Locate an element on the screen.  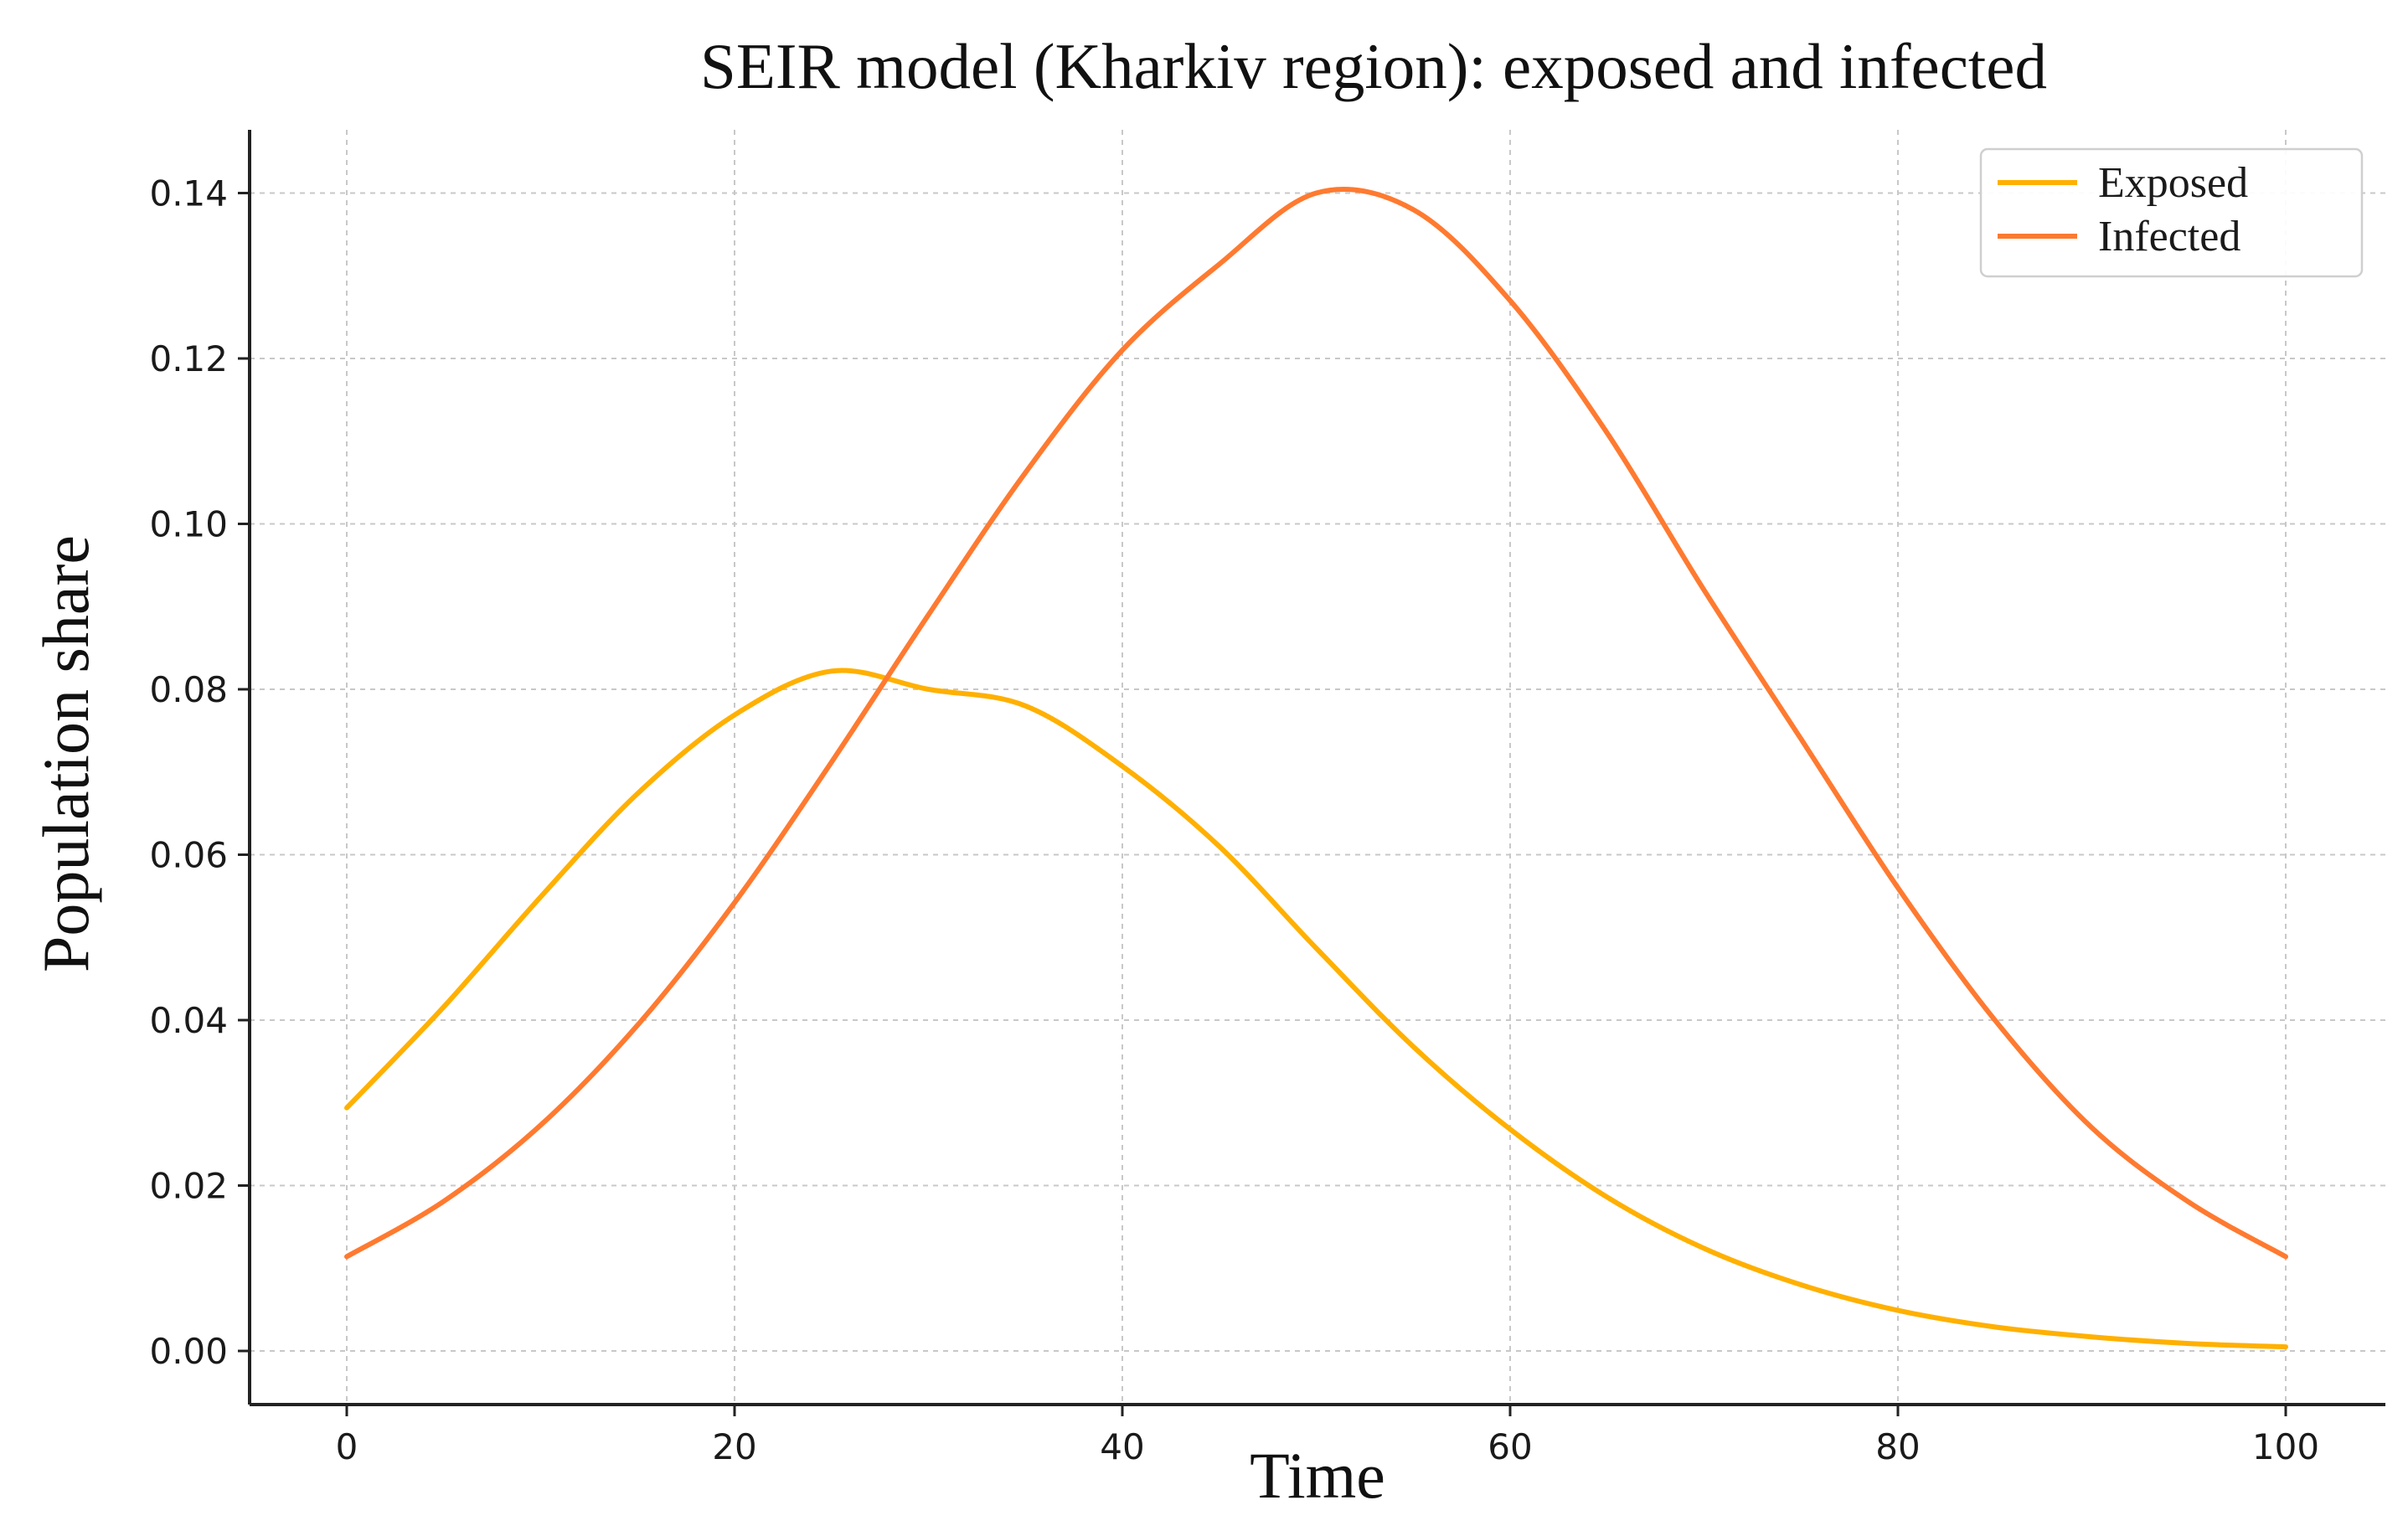
legend-items: Exposed Infected is located at coordinates (2123, 209).